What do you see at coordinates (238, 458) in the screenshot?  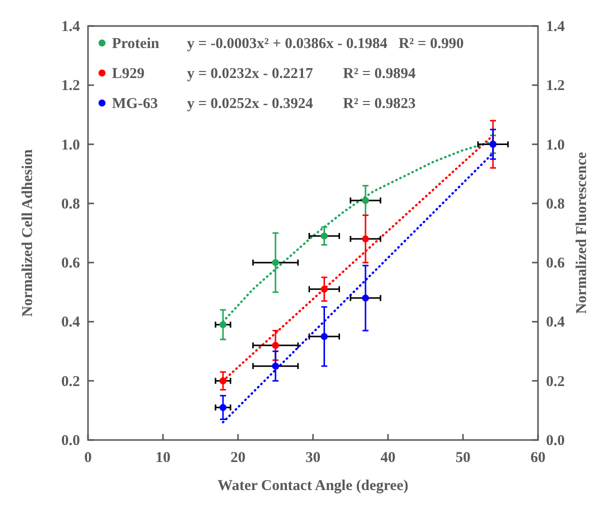 I see `x-tick-label: 20` at bounding box center [238, 458].